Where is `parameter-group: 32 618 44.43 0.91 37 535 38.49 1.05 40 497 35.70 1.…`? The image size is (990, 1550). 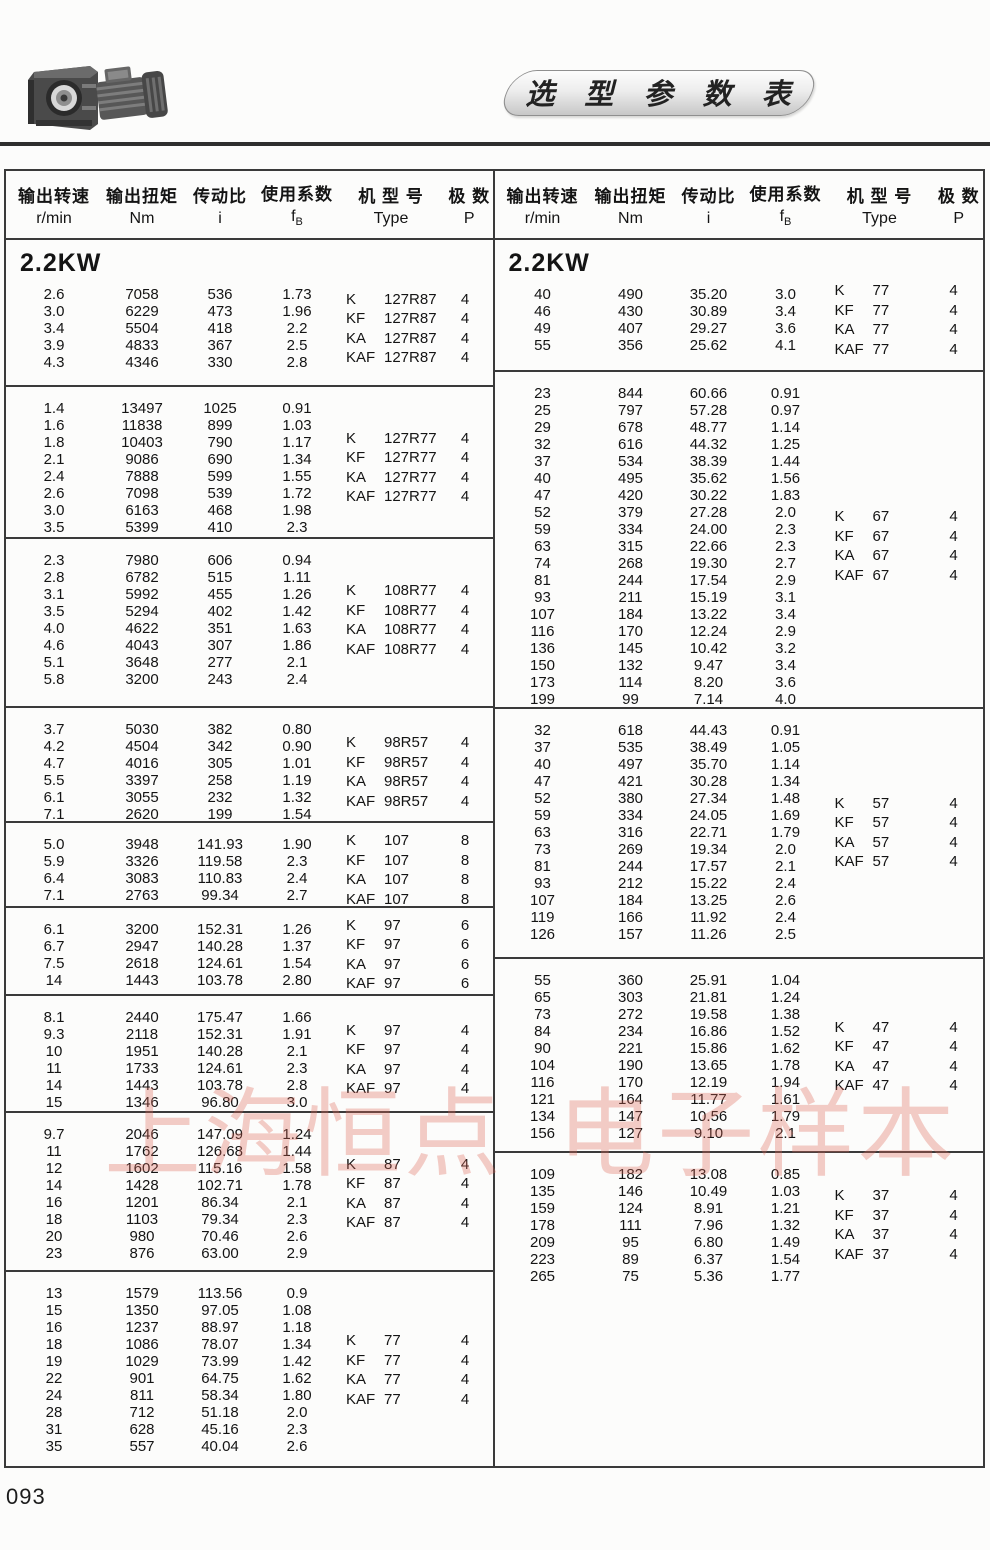 parameter-group: 32 618 44.43 0.91 37 535 38.49 1.05 40 497 35.70 1.… is located at coordinates (738, 832).